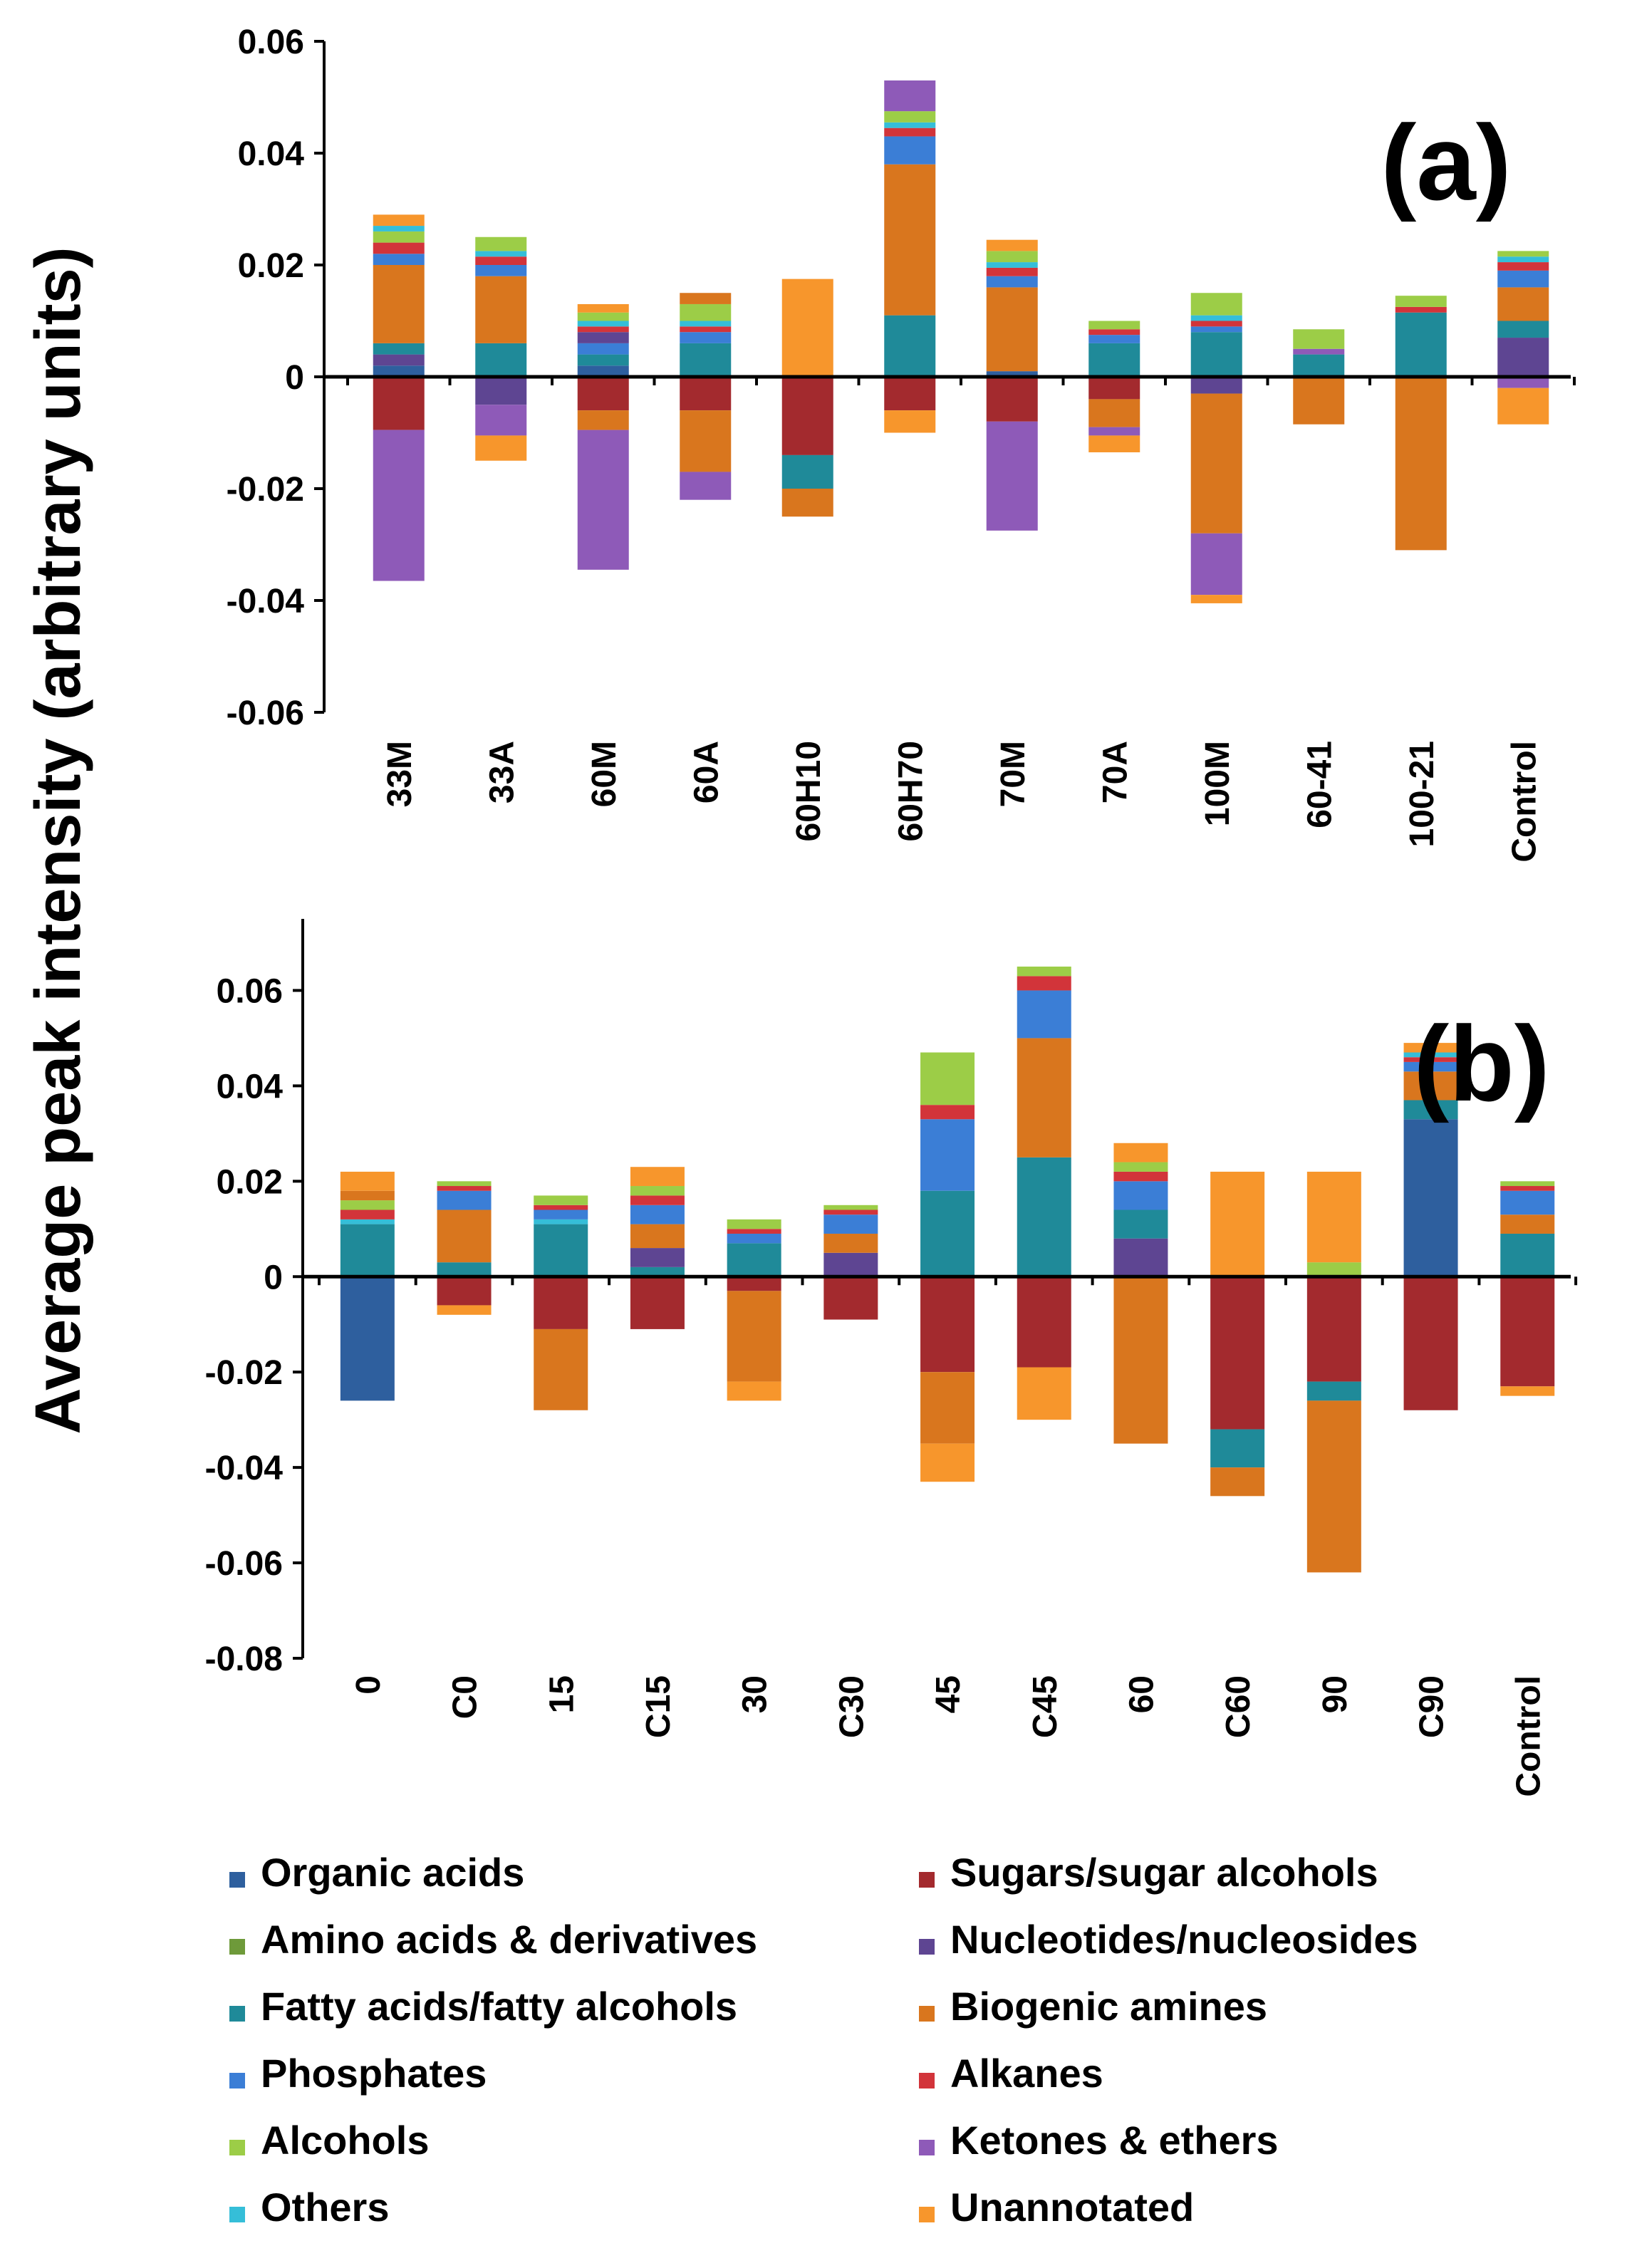 The height and width of the screenshot is (2268, 1632). Describe the element at coordinates (706, 772) in the screenshot. I see `category-label: 60A` at that location.